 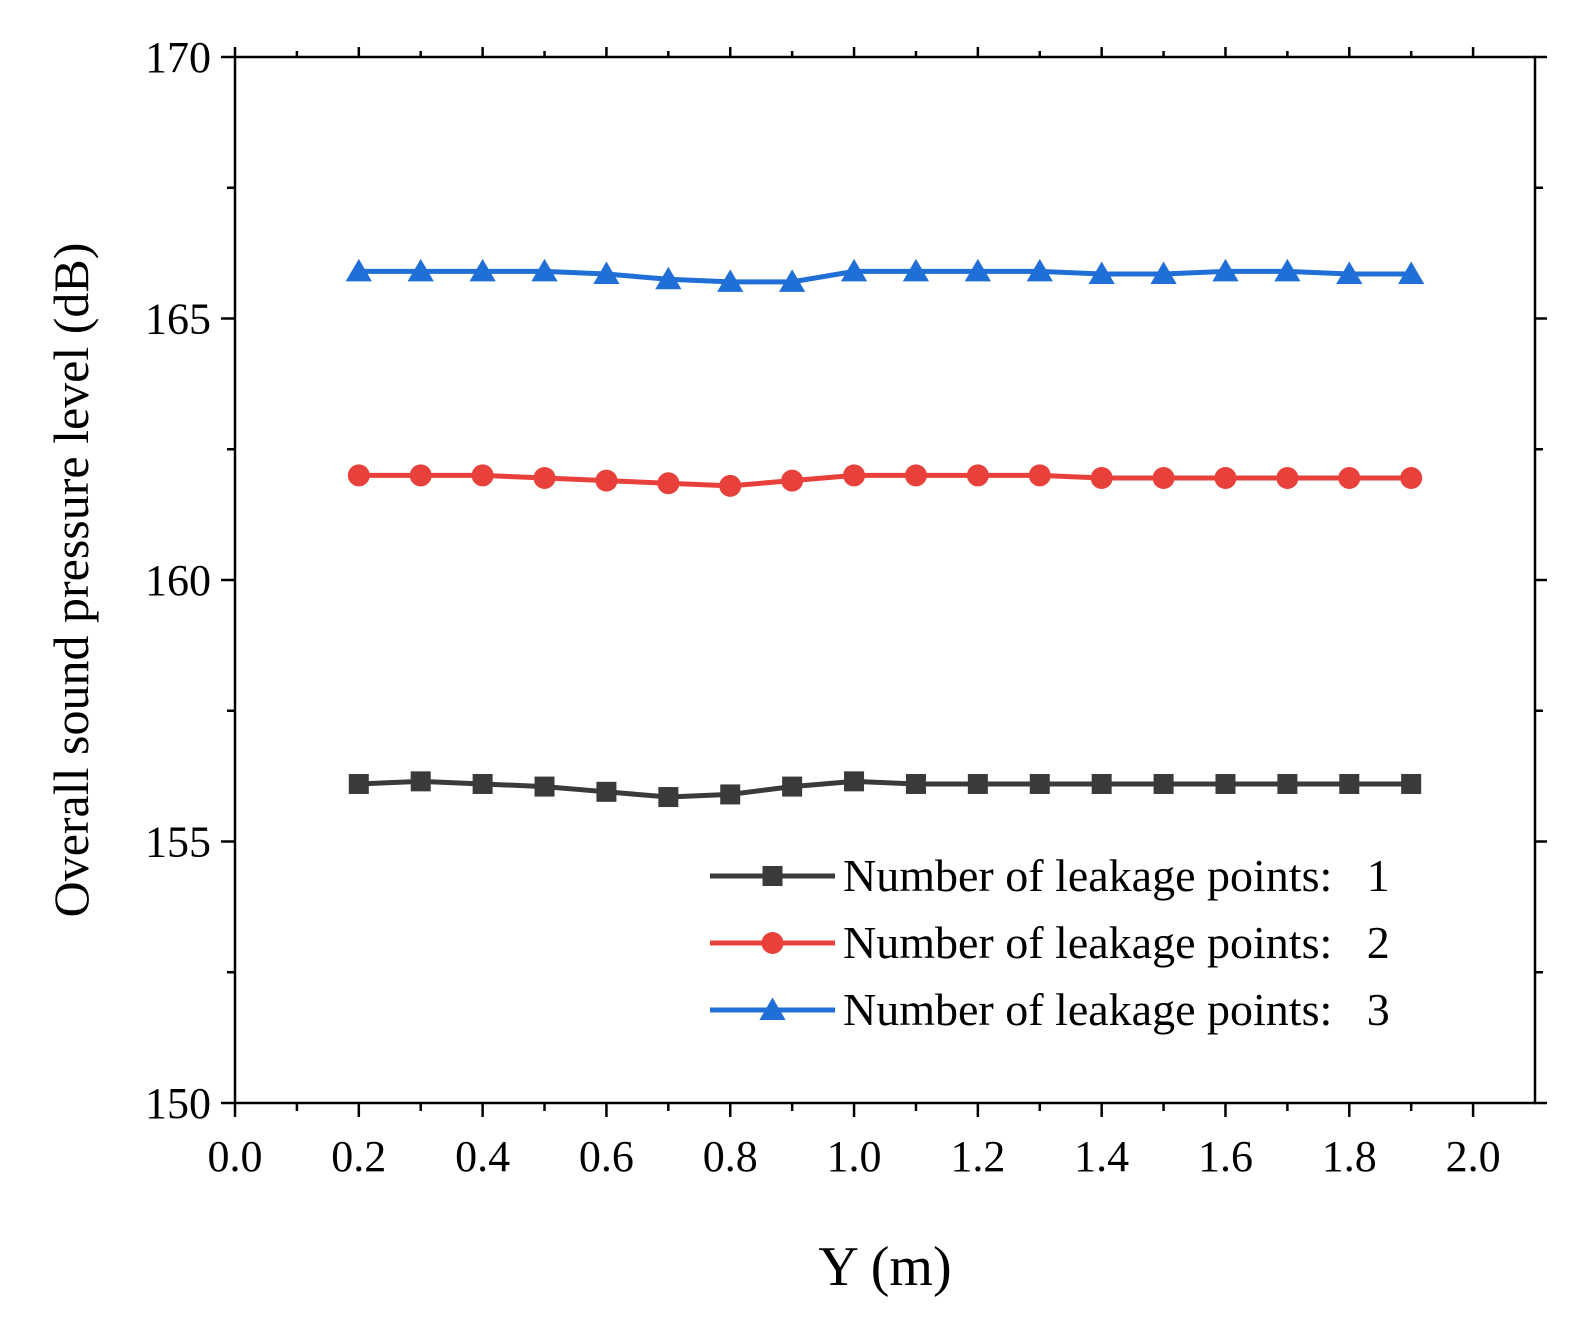 What do you see at coordinates (178, 842) in the screenshot?
I see `y-tick-label: 155` at bounding box center [178, 842].